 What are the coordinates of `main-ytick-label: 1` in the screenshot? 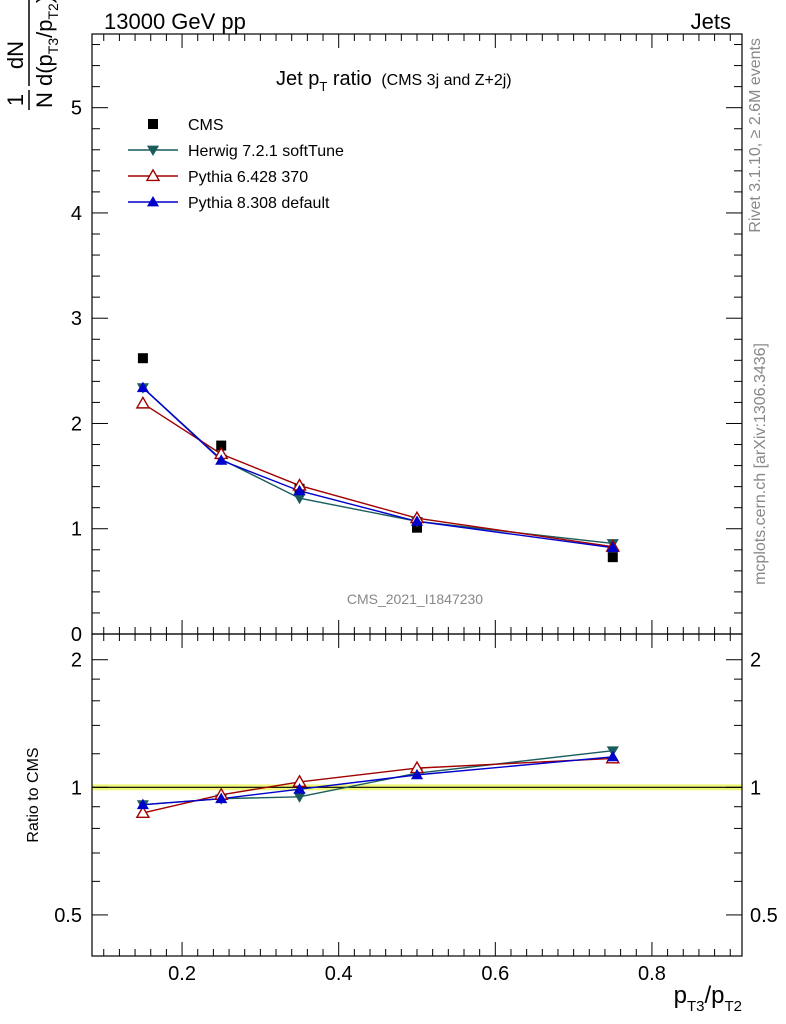 It's located at (76, 530).